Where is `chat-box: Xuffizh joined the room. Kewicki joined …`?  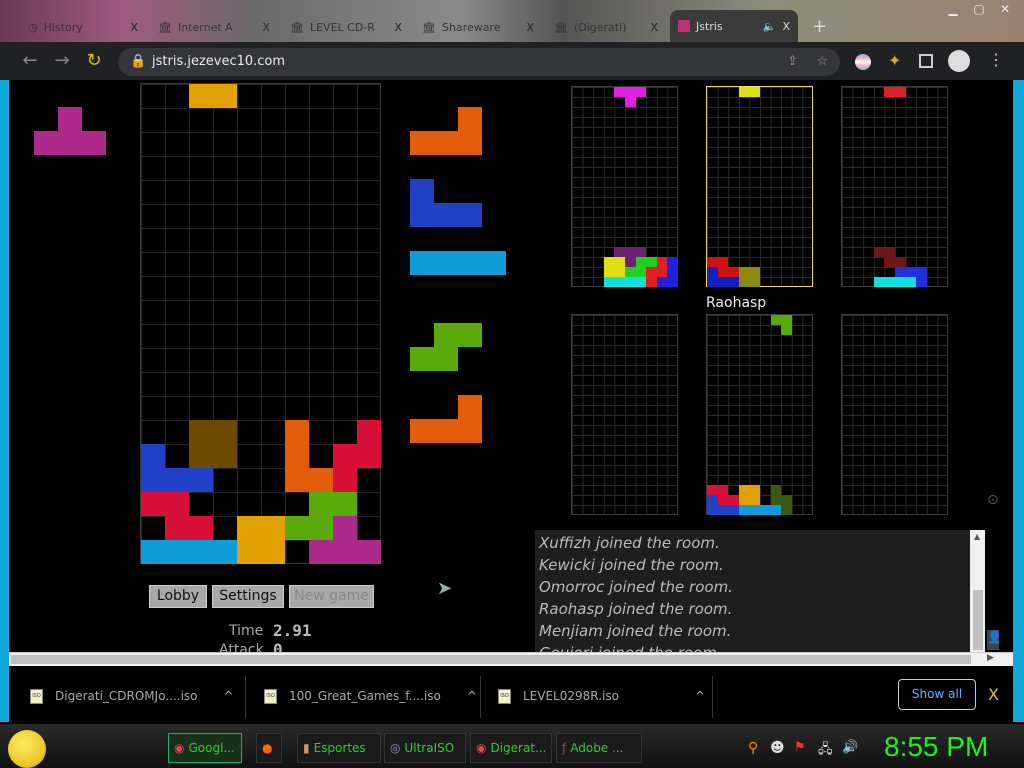
chat-box: Xuffizh joined the room. Kewicki joined … is located at coordinates (752, 591).